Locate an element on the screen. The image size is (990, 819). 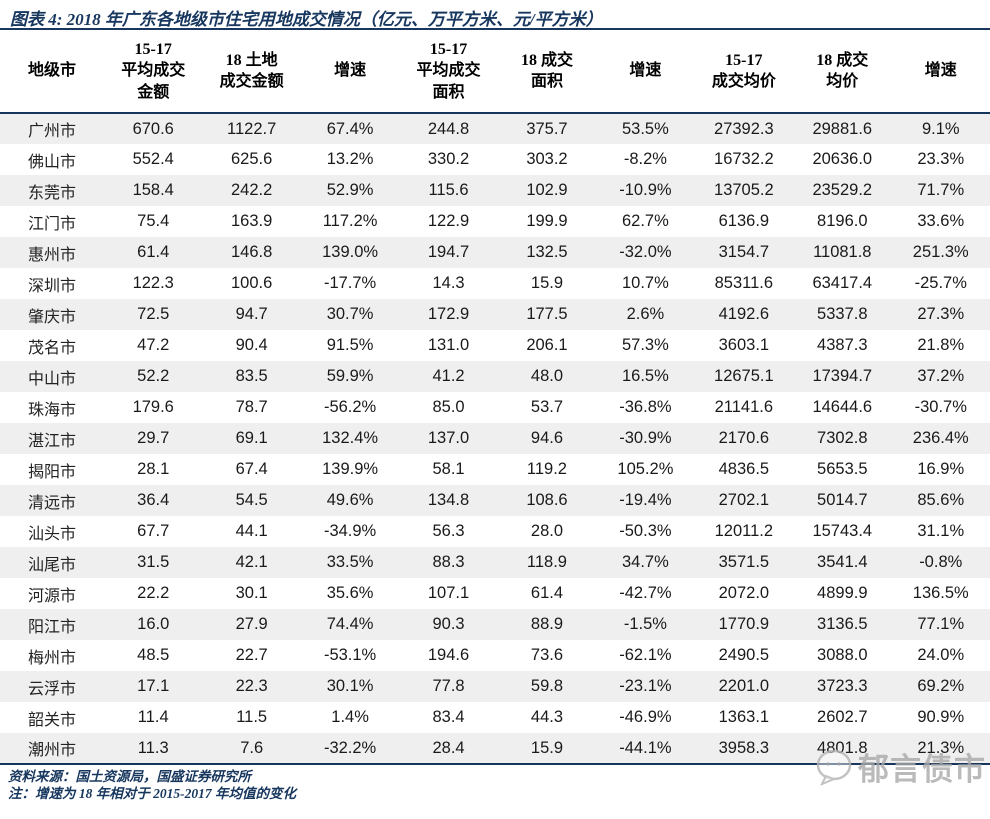
value-cell: 28.1 is located at coordinates (153, 469).